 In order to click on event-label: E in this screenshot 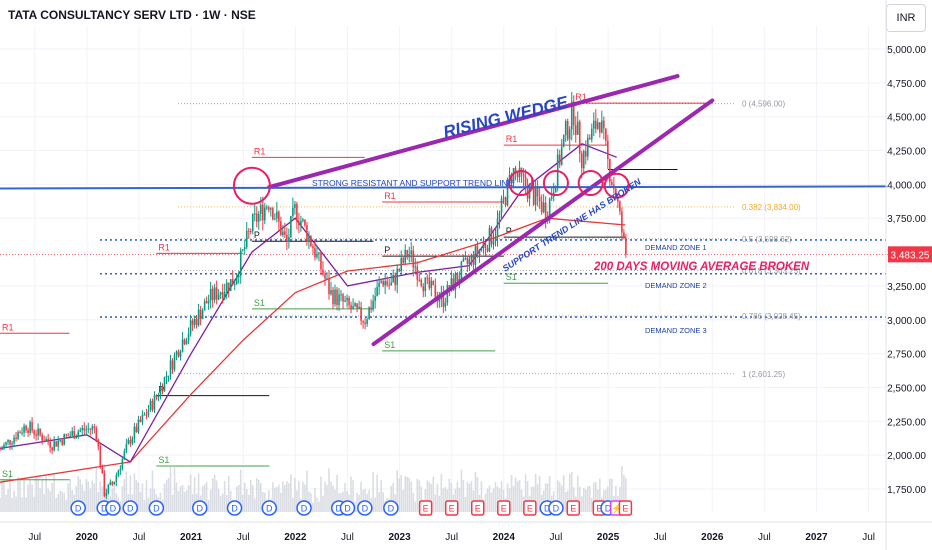, I will do `click(573, 509)`.